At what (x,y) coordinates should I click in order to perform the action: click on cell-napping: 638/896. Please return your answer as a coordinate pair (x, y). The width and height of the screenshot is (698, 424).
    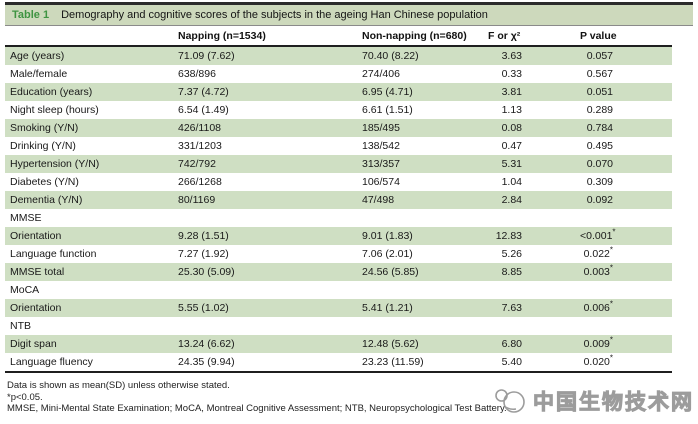
    Looking at the image, I should click on (197, 74).